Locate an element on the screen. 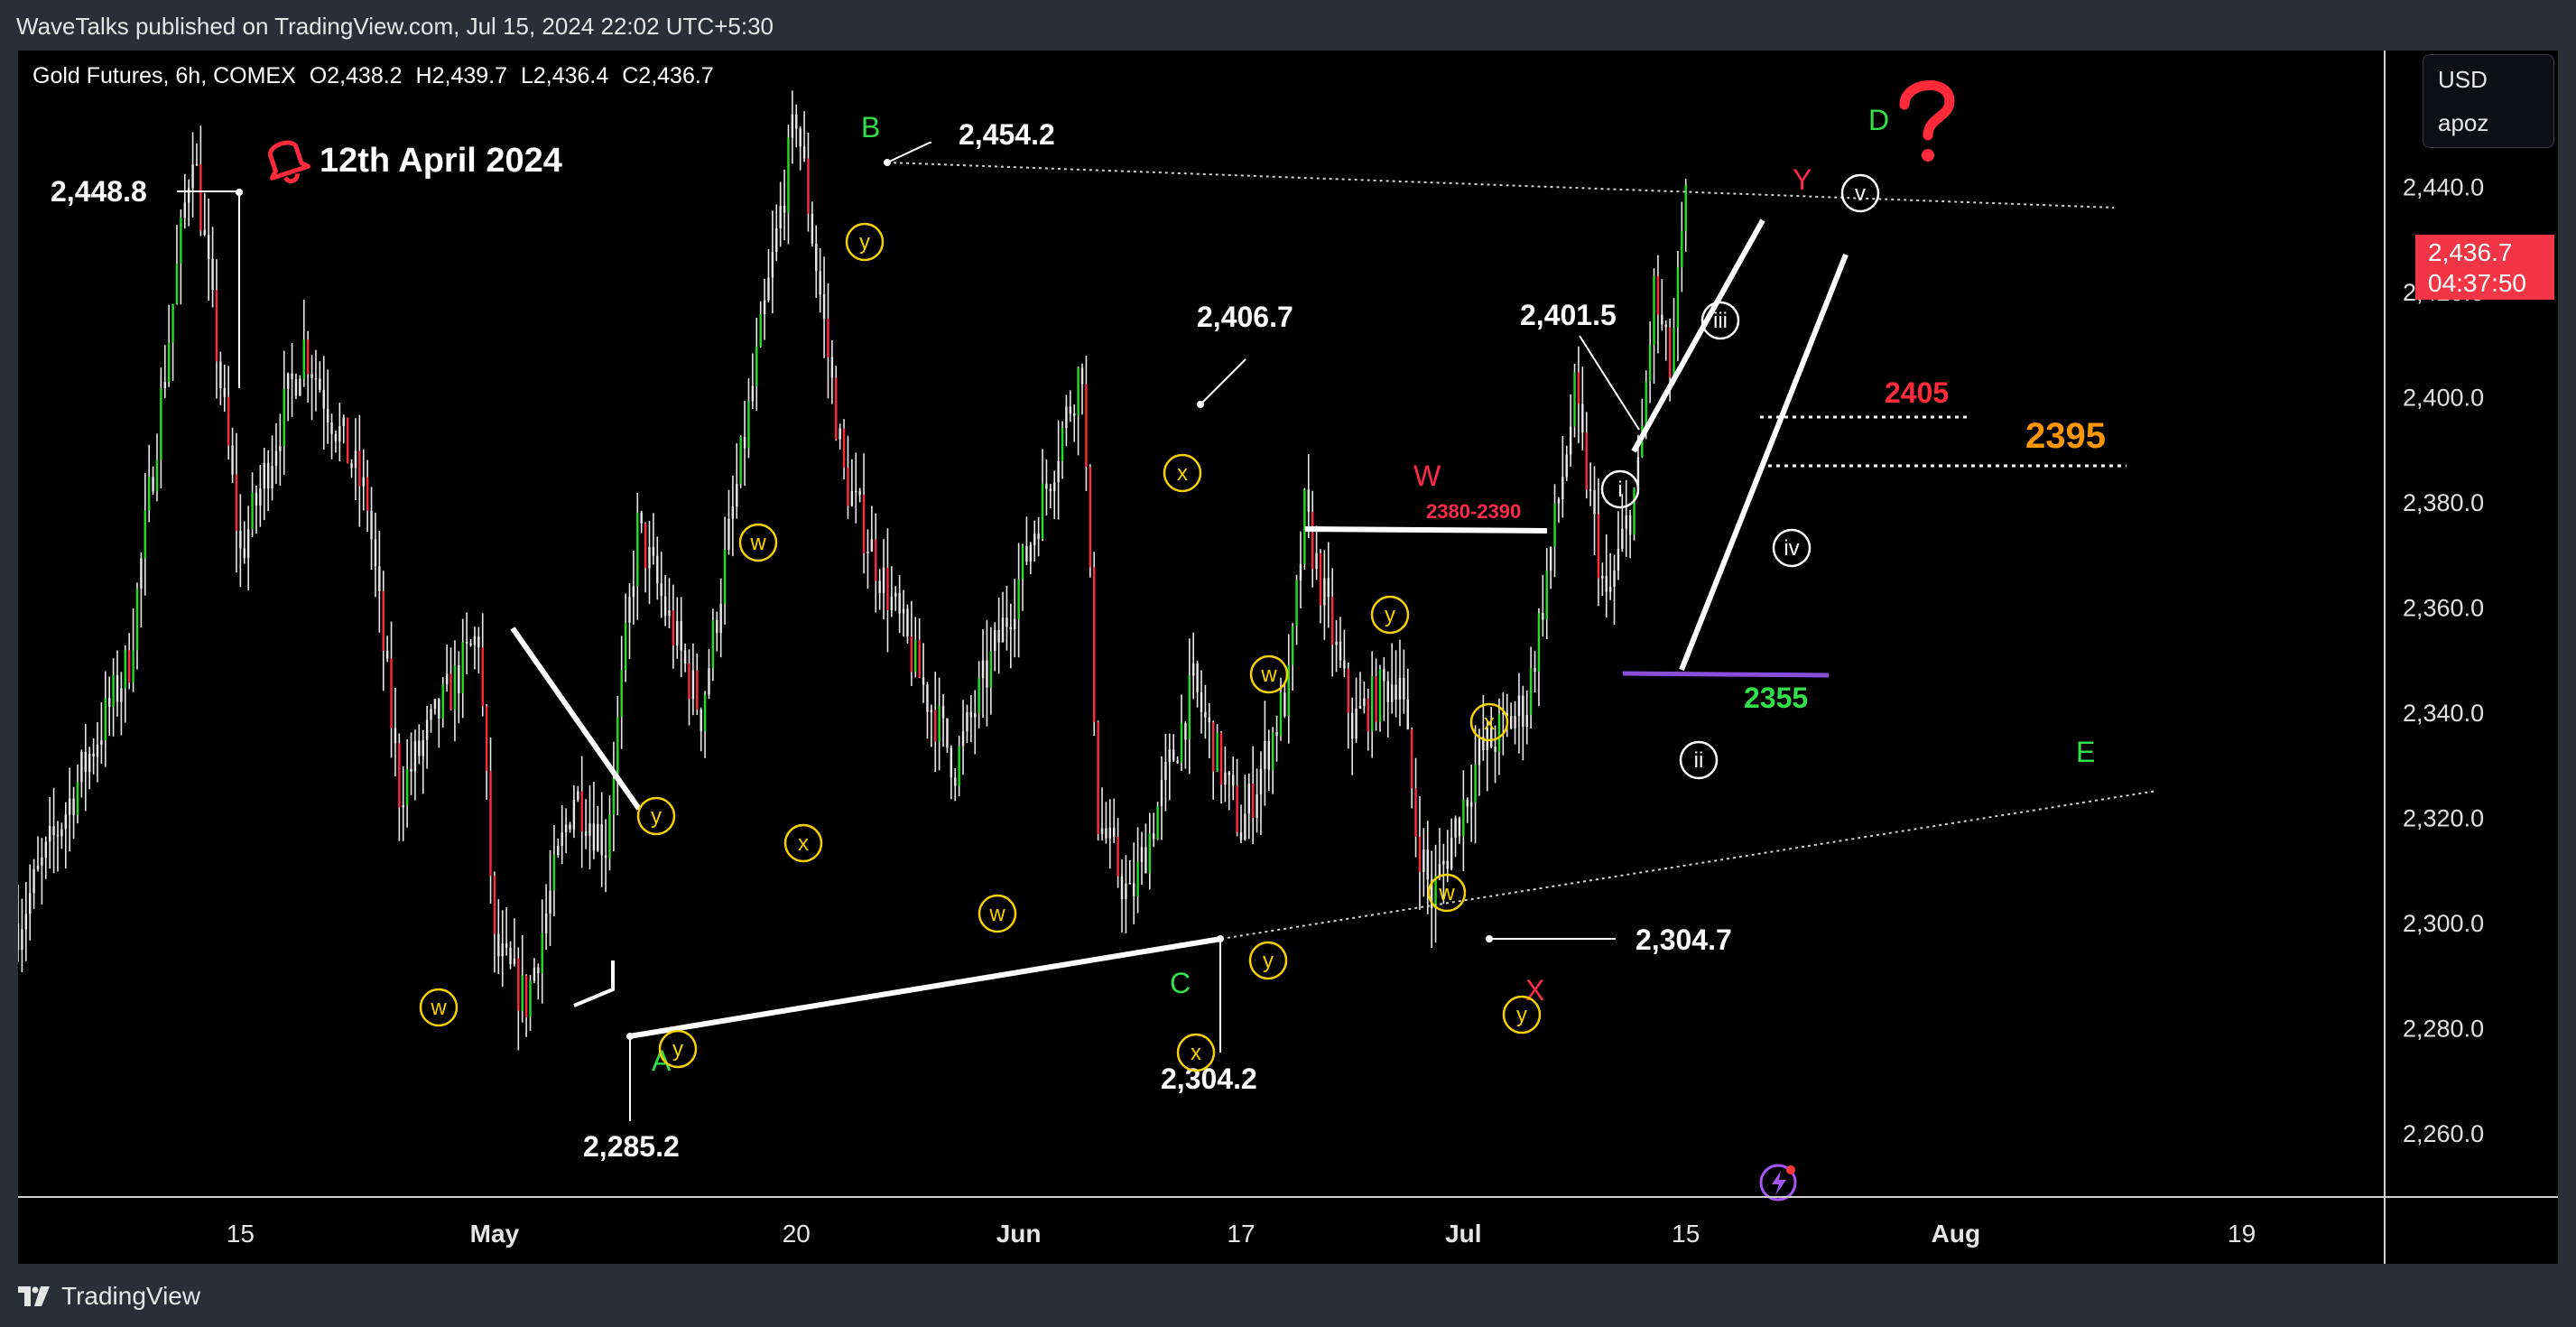  y-tick-label: 2,400.0 is located at coordinates (2443, 397).